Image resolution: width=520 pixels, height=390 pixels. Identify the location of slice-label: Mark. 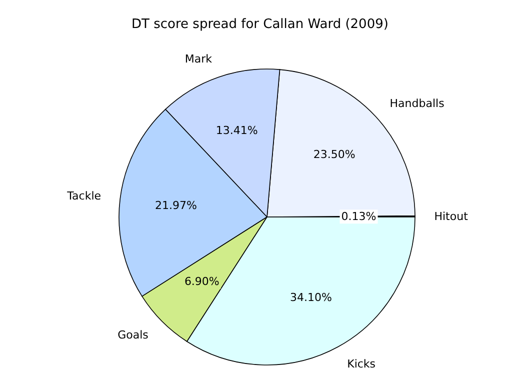
(198, 59).